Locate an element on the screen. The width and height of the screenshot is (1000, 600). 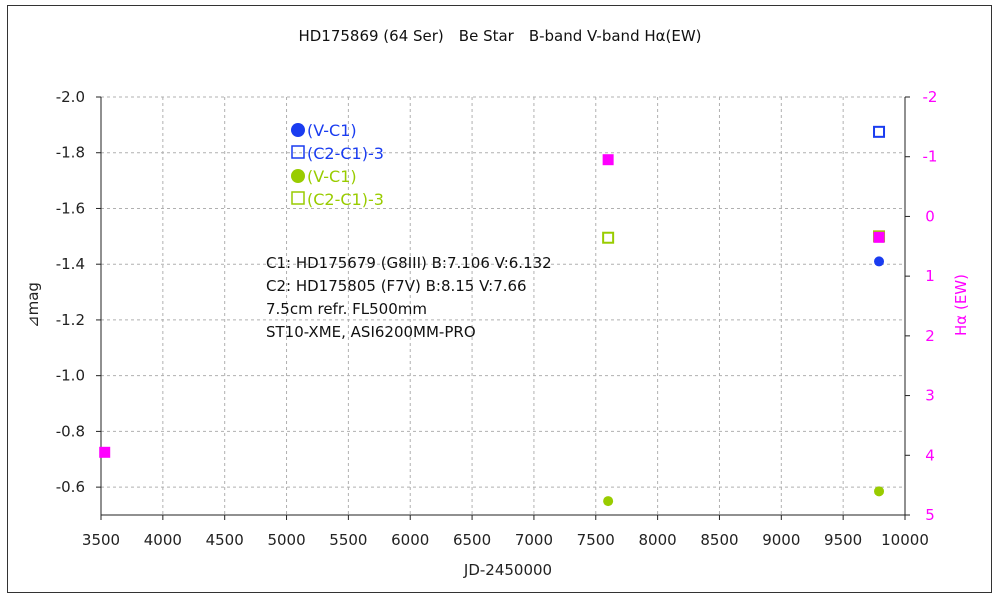
y2-tick-label: 5 is located at coordinates (930, 515).